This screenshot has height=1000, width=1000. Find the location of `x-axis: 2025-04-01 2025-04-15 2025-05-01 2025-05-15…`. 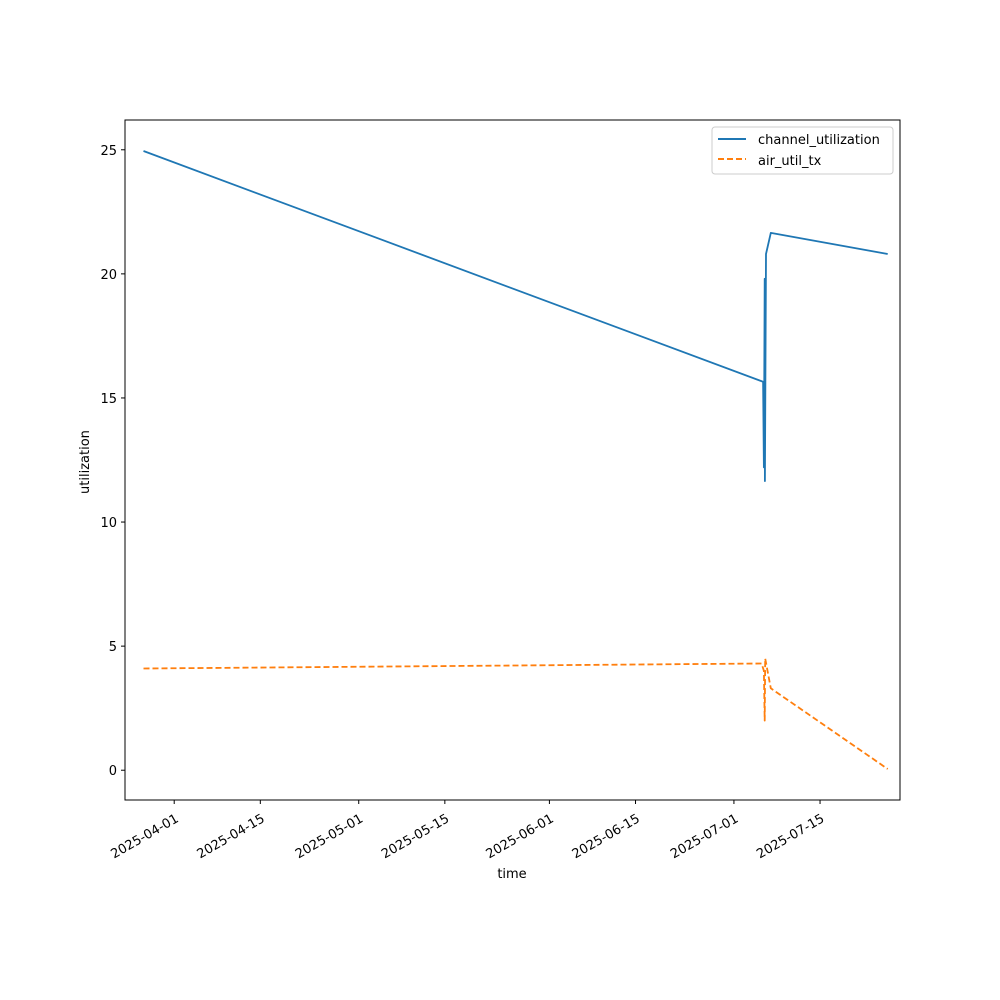

x-axis: 2025-04-01 2025-04-15 2025-05-01 2025-05-15… is located at coordinates (467, 831).